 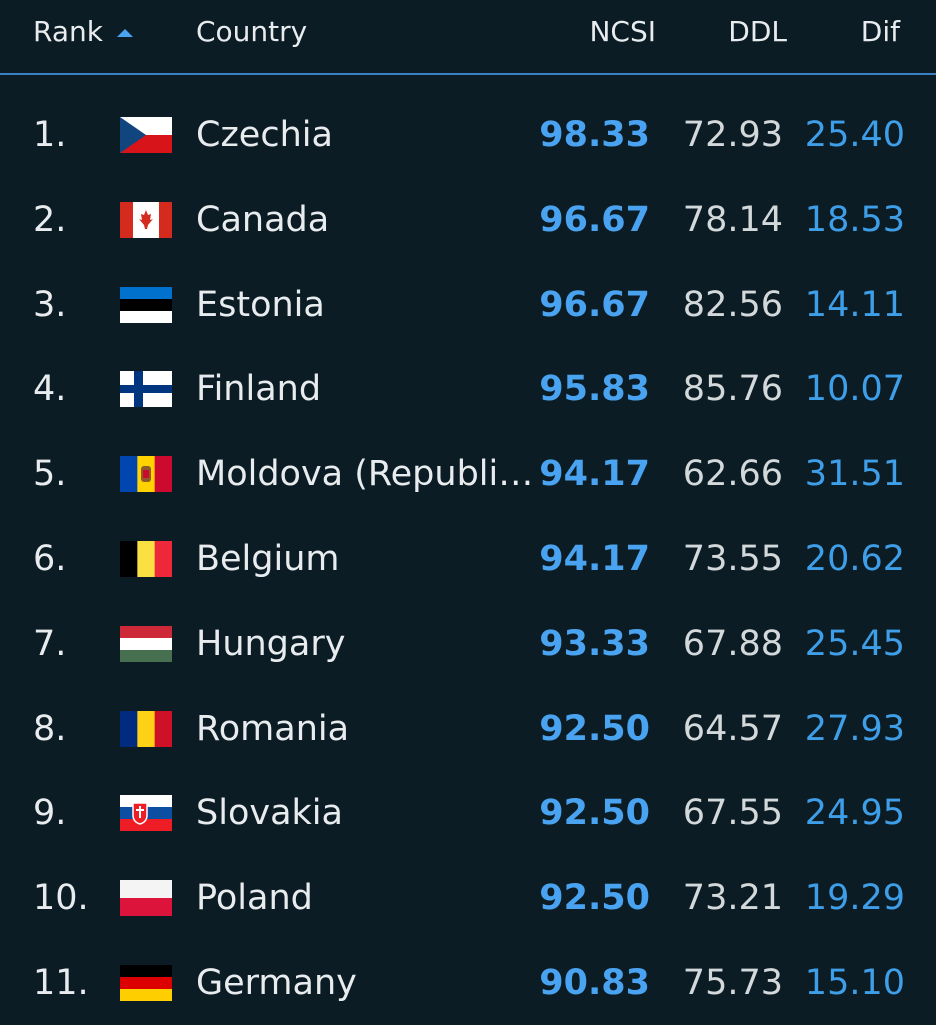 I want to click on sort-arrow, so click(x=124, y=33).